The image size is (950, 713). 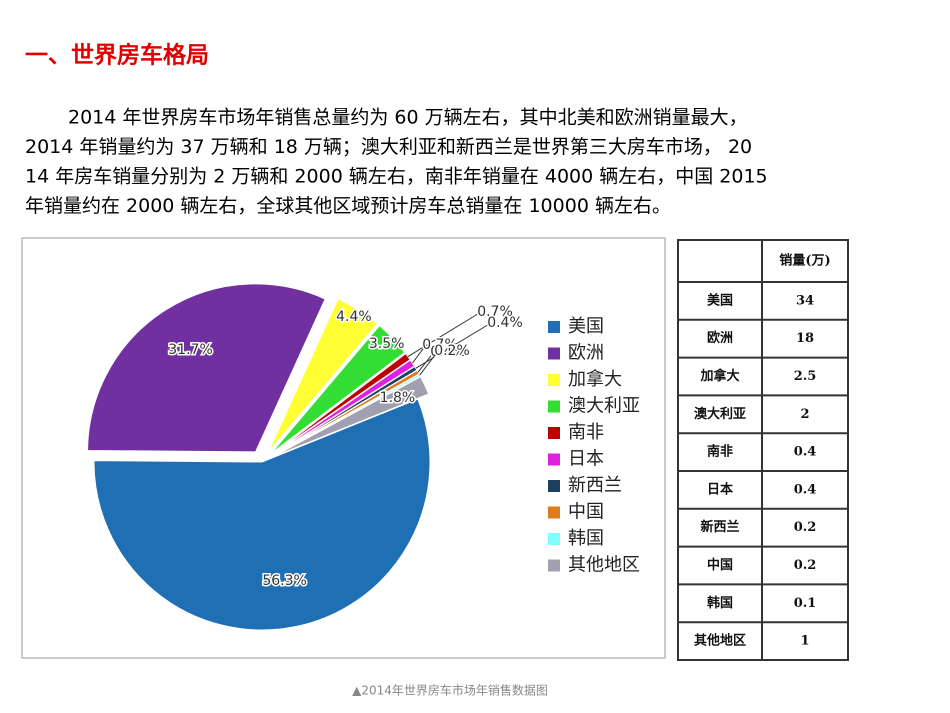 I want to click on caption: ▲2014年世界房车市场年销售数据图, so click(x=450, y=690).